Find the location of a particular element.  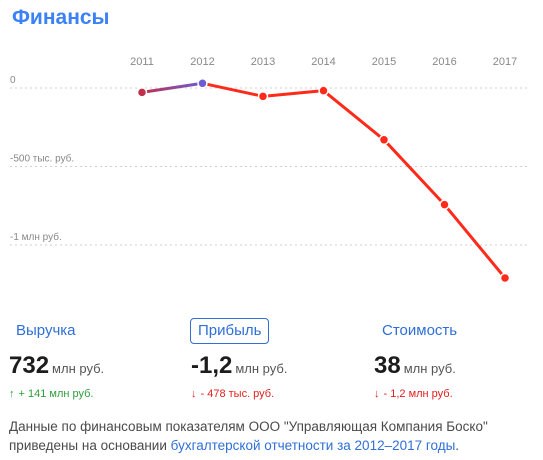

revenue-metric: 732 млн руб. is located at coordinates (56, 366).